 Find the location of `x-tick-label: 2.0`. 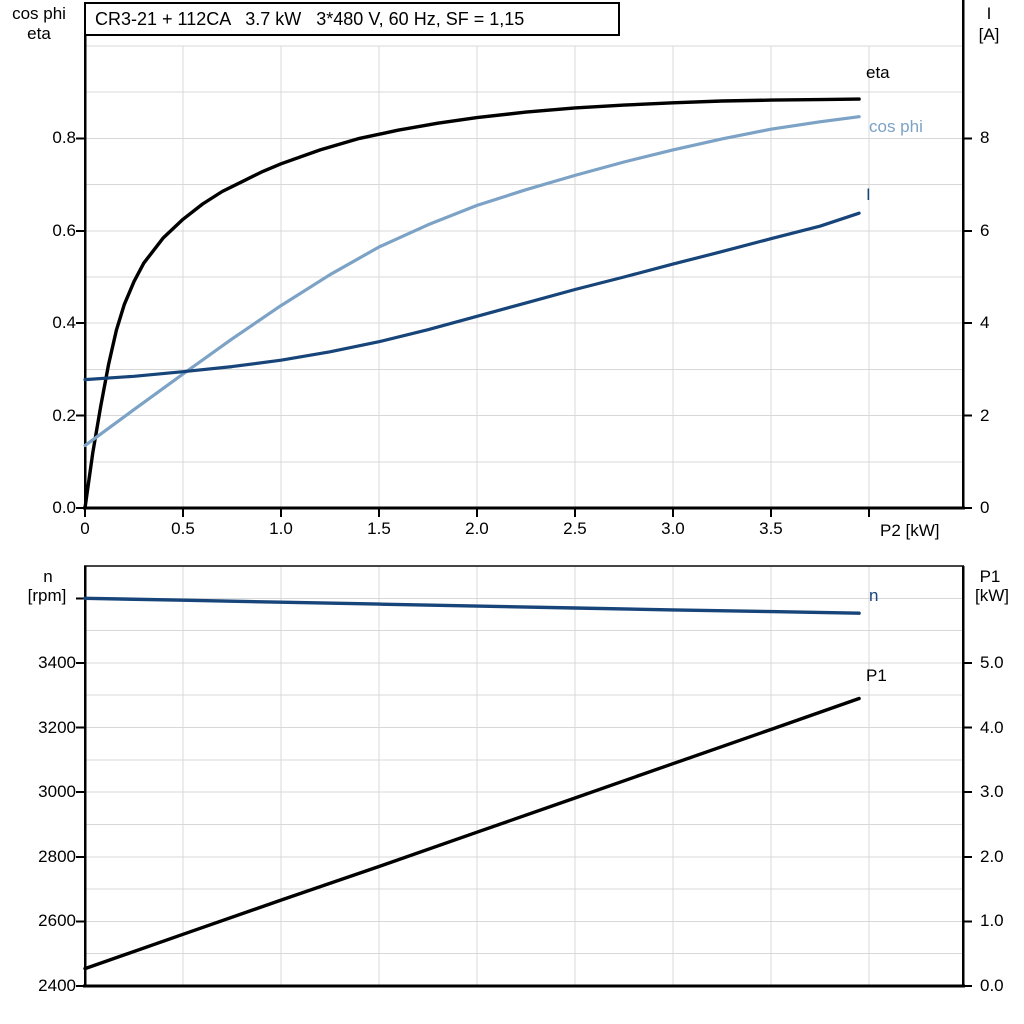

x-tick-label: 2.0 is located at coordinates (477, 528).